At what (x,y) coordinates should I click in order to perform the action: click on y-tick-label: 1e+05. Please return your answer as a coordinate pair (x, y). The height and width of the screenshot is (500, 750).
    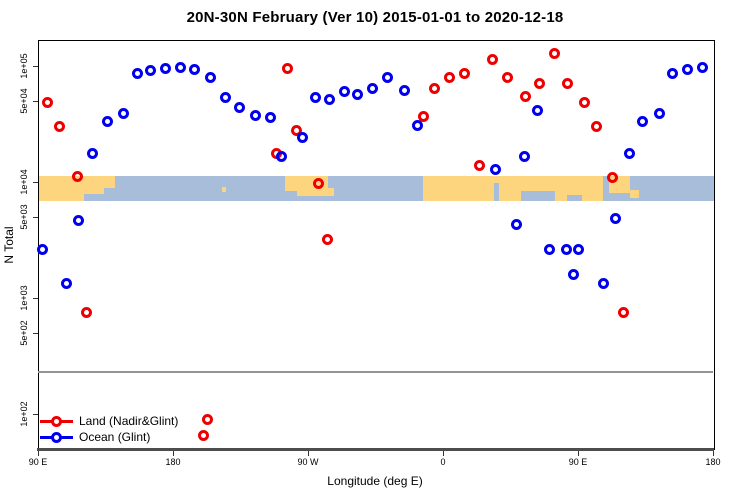
    Looking at the image, I should click on (24, 66).